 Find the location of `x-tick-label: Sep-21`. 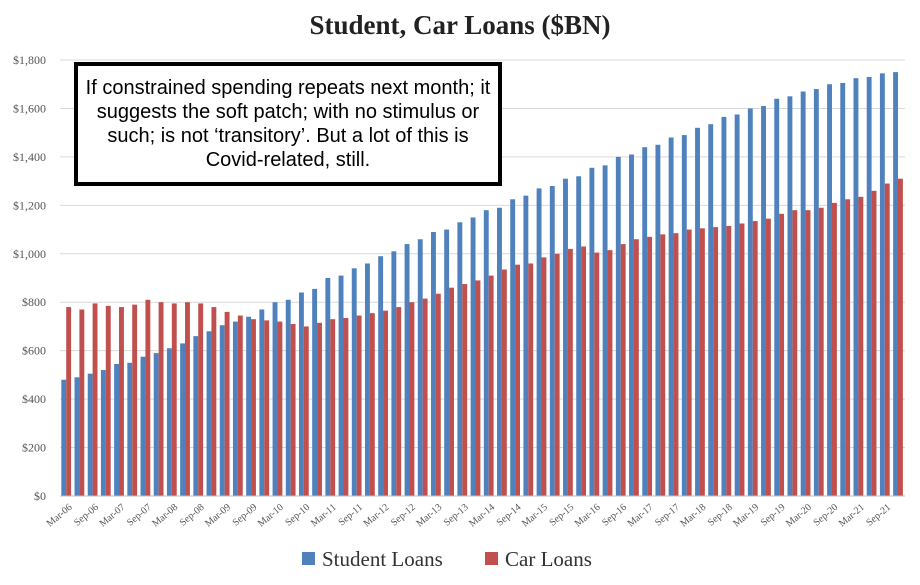

x-tick-label: Sep-21 is located at coordinates (878, 515).